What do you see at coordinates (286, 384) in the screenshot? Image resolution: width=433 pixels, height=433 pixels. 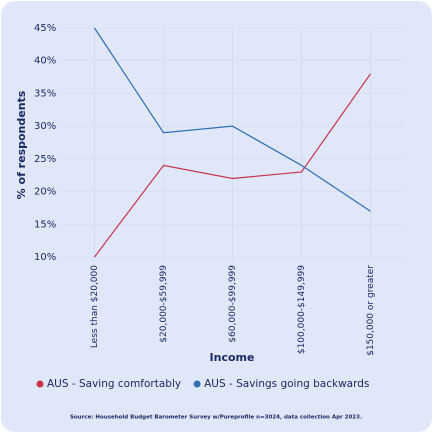 I see `legend-label: AUS - Savings going backwards` at bounding box center [286, 384].